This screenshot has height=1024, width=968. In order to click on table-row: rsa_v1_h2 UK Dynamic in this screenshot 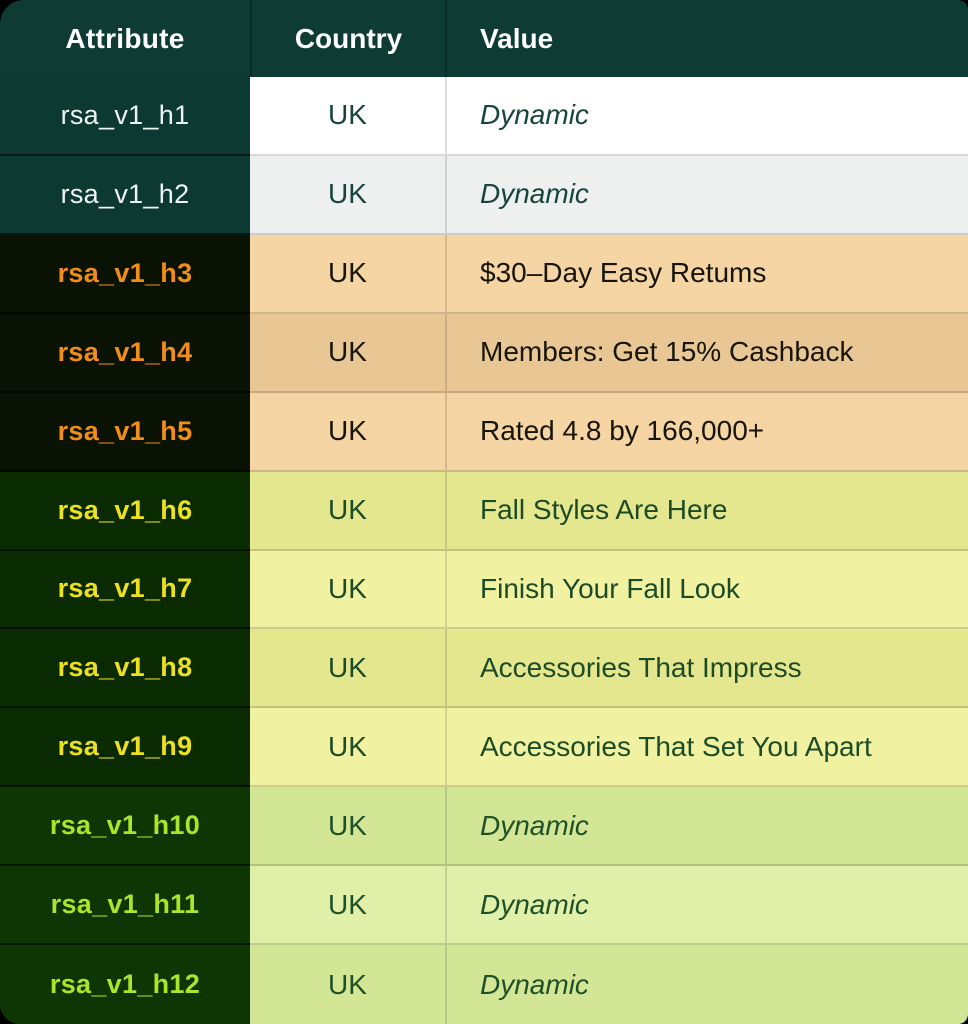, I will do `click(484, 195)`.